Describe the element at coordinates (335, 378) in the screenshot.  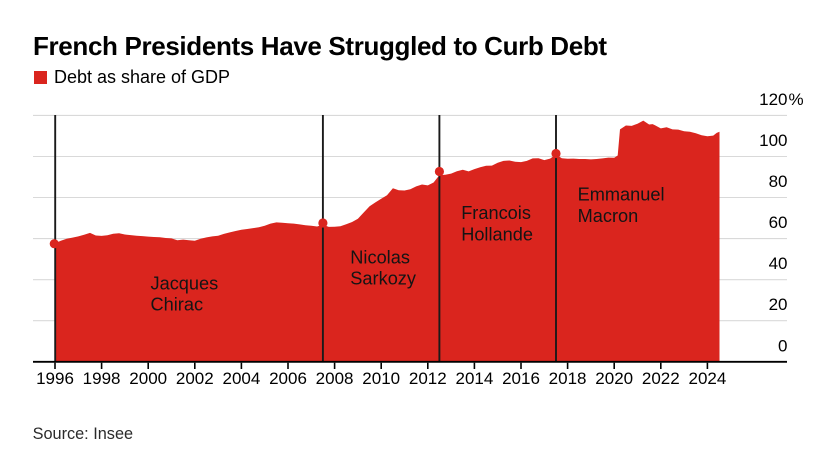
I see `svg-text: 2008` at that location.